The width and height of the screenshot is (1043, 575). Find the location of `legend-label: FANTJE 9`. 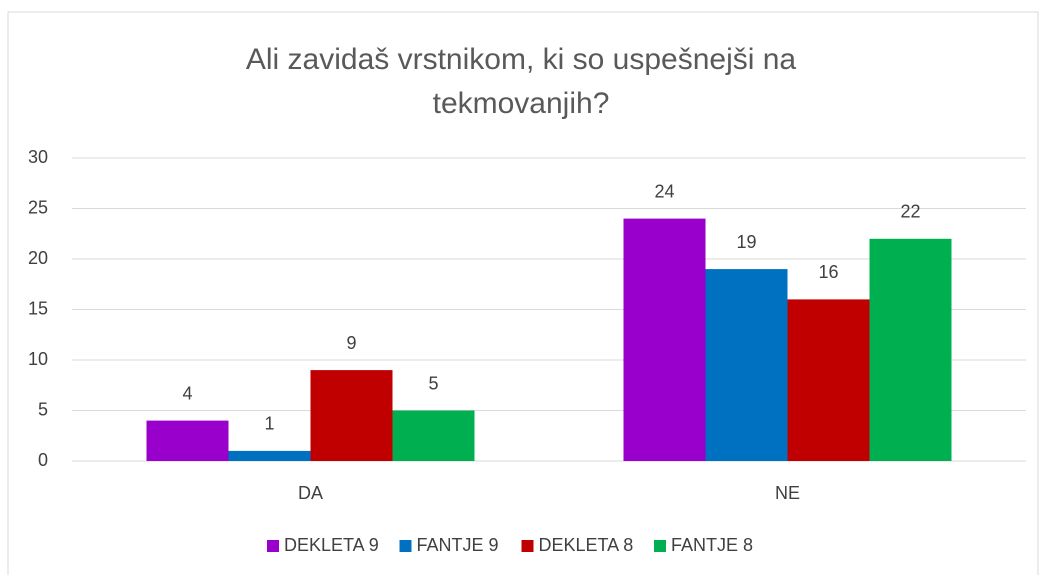

legend-label: FANTJE 9 is located at coordinates (458, 545).